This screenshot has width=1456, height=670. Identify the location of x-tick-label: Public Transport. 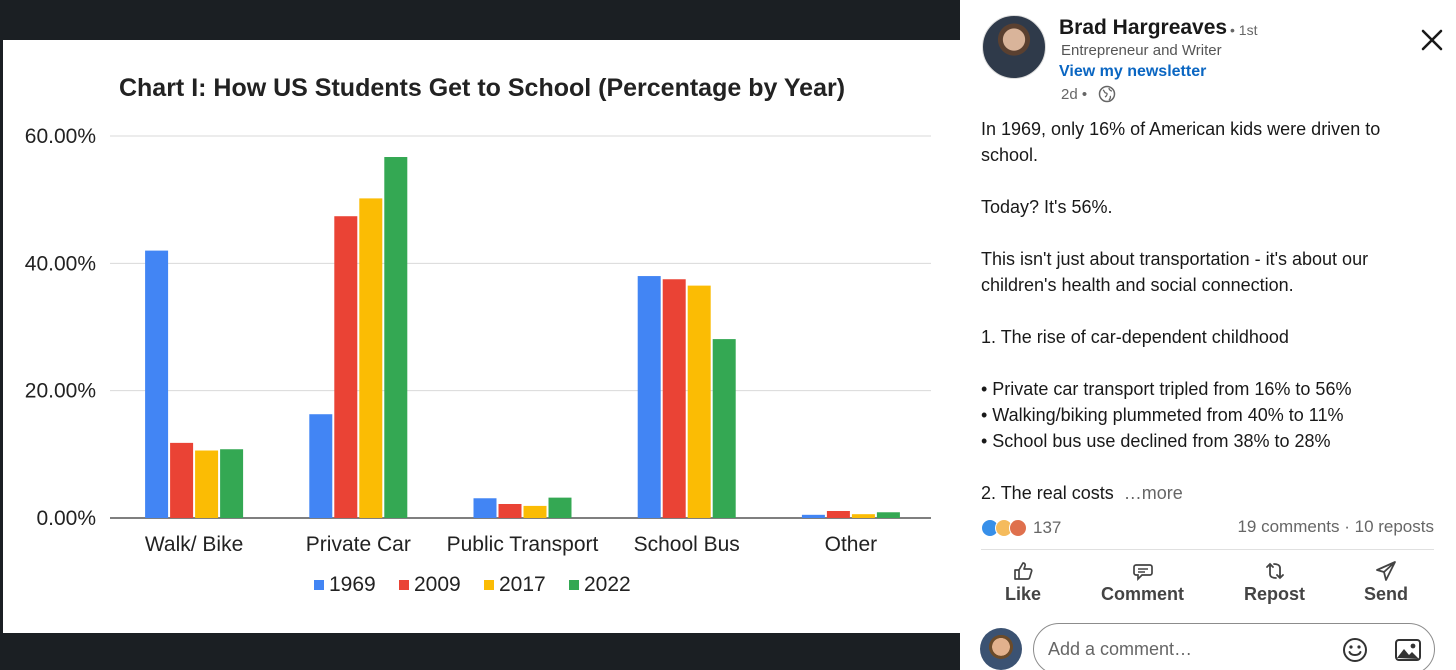
(523, 544).